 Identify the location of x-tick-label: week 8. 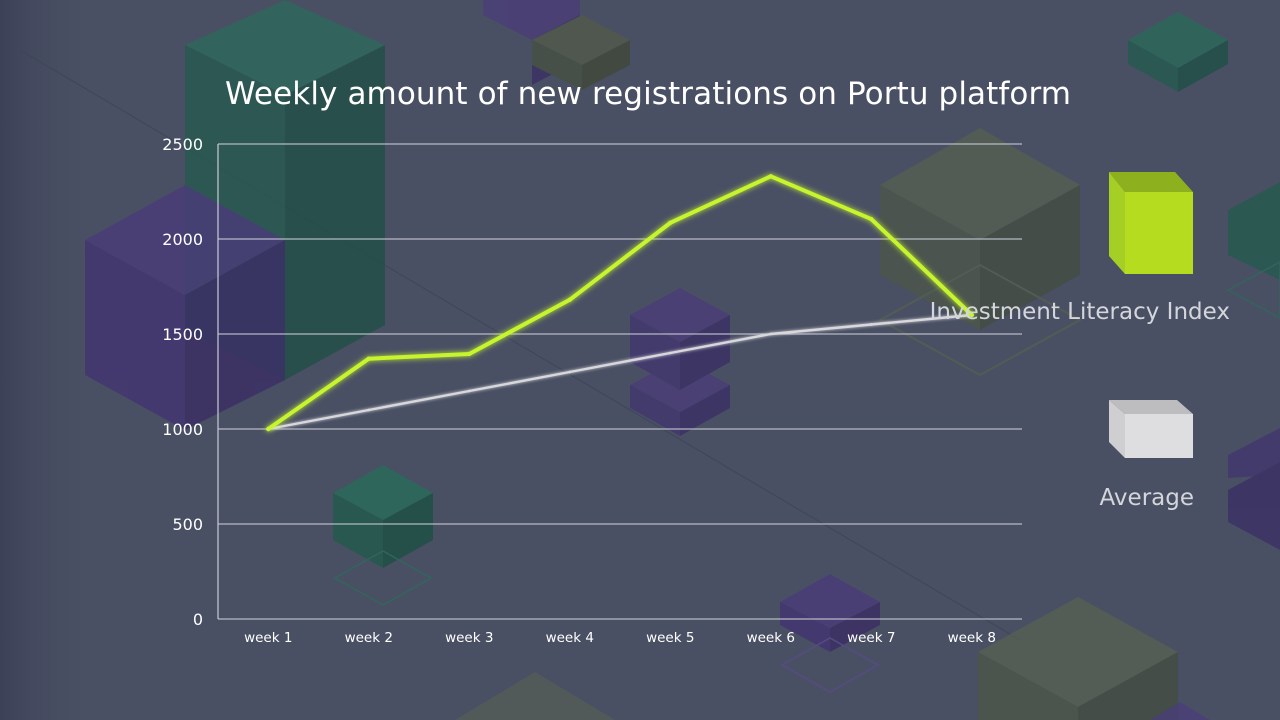
(972, 638).